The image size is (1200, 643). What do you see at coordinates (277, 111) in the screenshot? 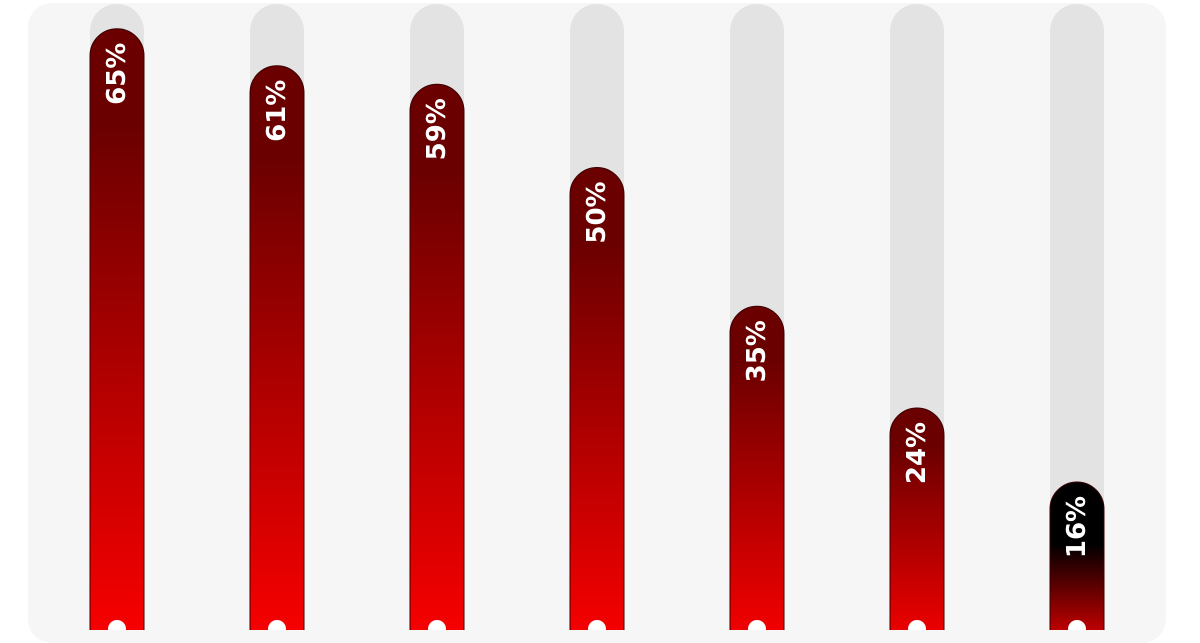
I see `bar-label-2: 61%` at bounding box center [277, 111].